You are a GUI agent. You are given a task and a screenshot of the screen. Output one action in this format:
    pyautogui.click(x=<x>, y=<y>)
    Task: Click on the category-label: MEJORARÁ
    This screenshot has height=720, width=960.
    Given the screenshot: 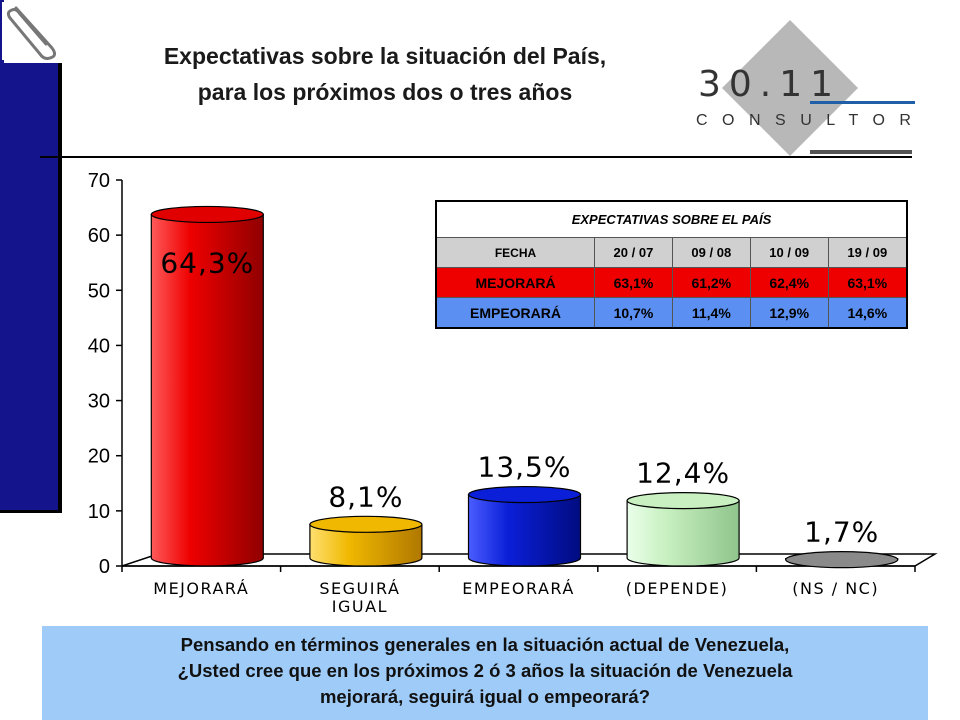 What is the action you would take?
    pyautogui.click(x=201, y=588)
    